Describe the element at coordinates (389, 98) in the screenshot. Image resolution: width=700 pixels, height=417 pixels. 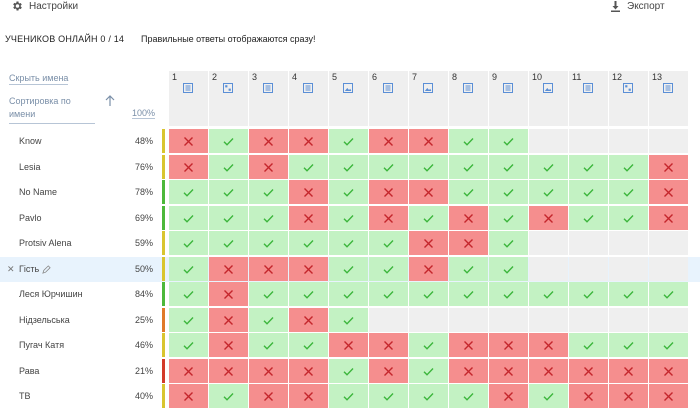
I see `question-column-header: 6` at that location.